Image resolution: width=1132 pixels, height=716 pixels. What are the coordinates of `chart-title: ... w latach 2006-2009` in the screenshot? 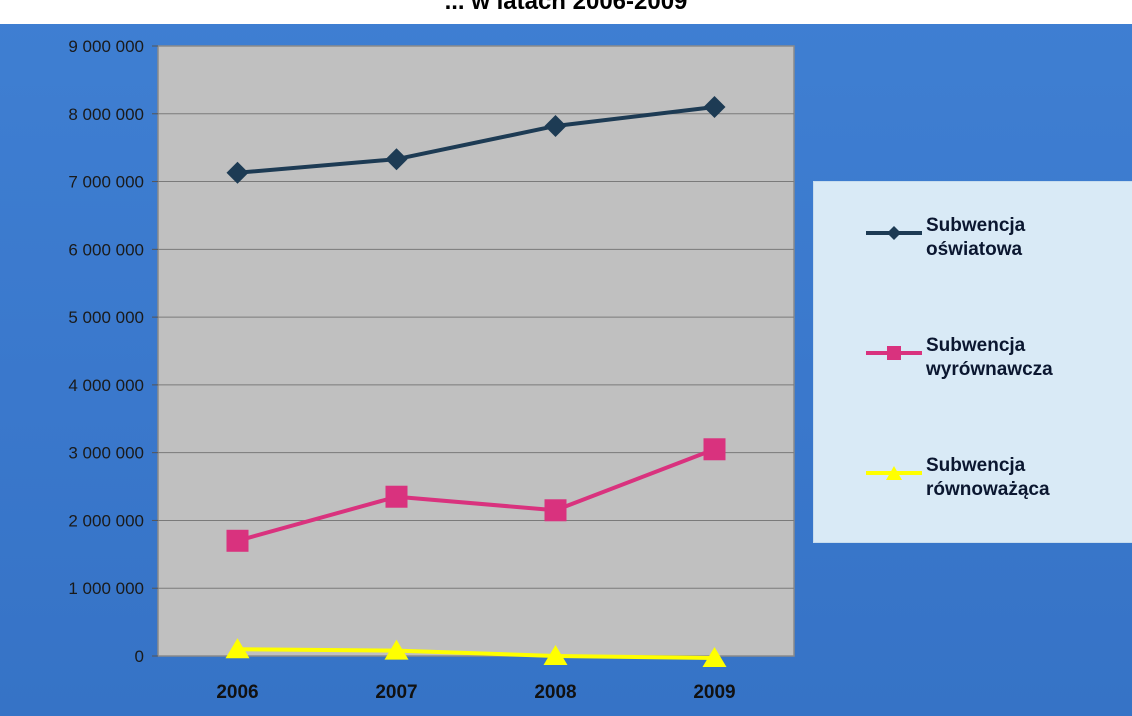 It's located at (566, 7).